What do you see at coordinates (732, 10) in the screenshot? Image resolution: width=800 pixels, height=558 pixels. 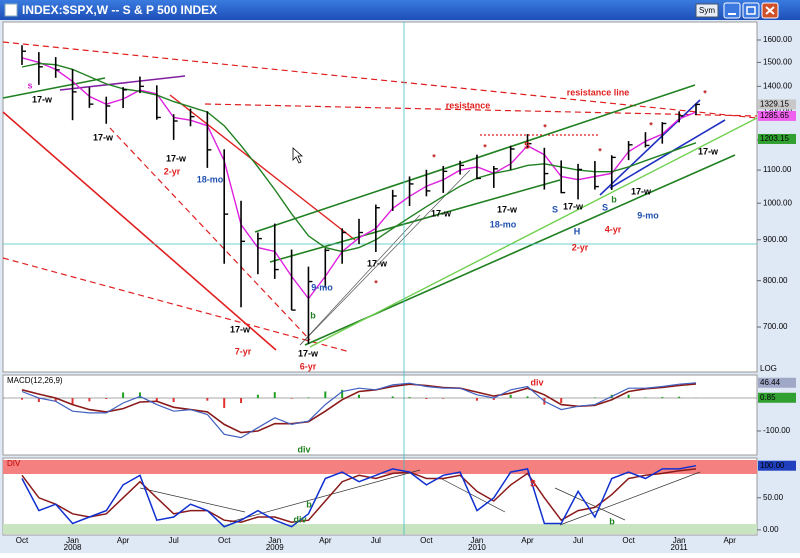 I see `minimize-button` at bounding box center [732, 10].